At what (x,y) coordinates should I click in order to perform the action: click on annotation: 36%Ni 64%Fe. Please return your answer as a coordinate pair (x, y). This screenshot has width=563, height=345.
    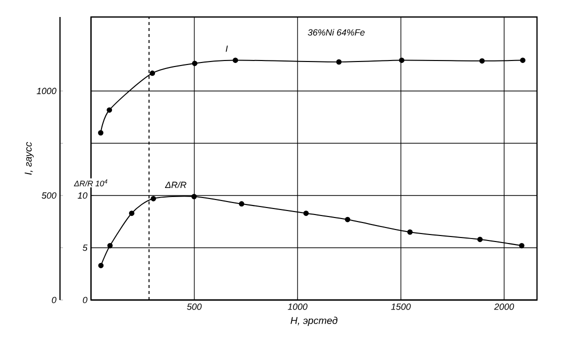
    Looking at the image, I should click on (336, 32).